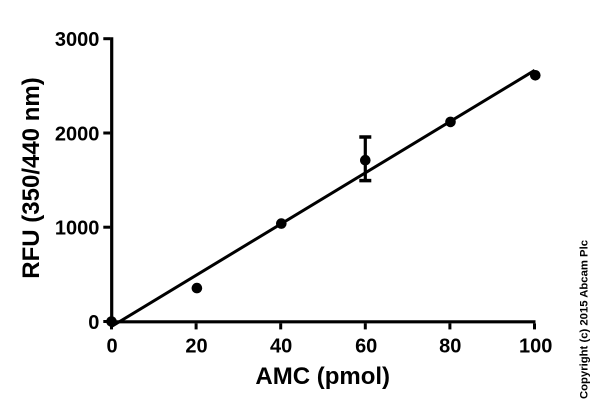  What do you see at coordinates (77, 229) in the screenshot?
I see `svg-text: 1000` at bounding box center [77, 229].